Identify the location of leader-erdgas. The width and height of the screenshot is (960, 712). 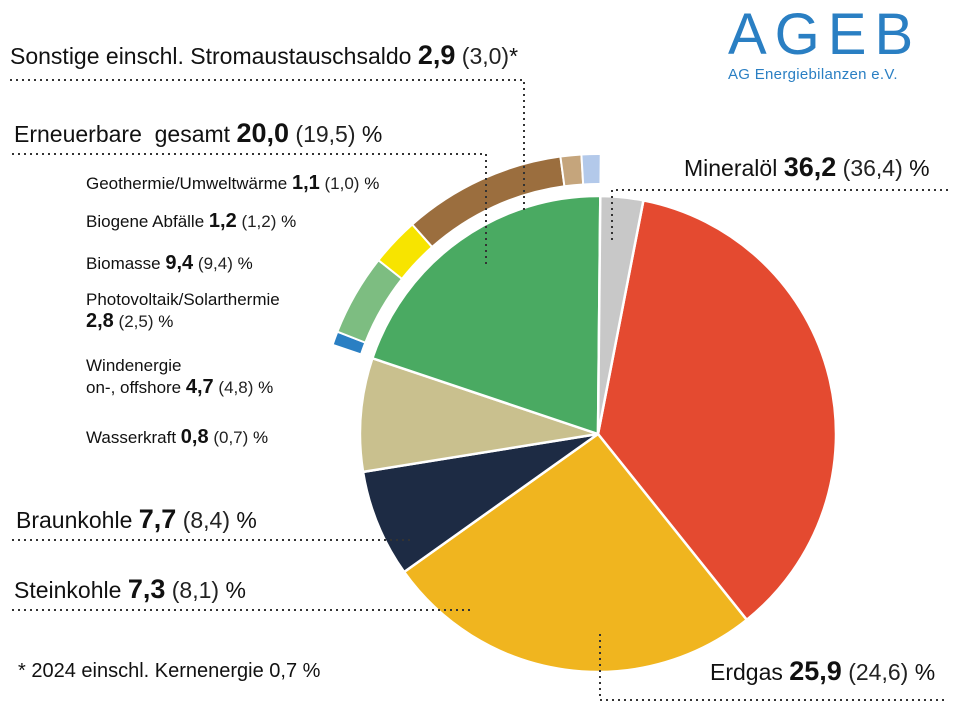
(773, 667).